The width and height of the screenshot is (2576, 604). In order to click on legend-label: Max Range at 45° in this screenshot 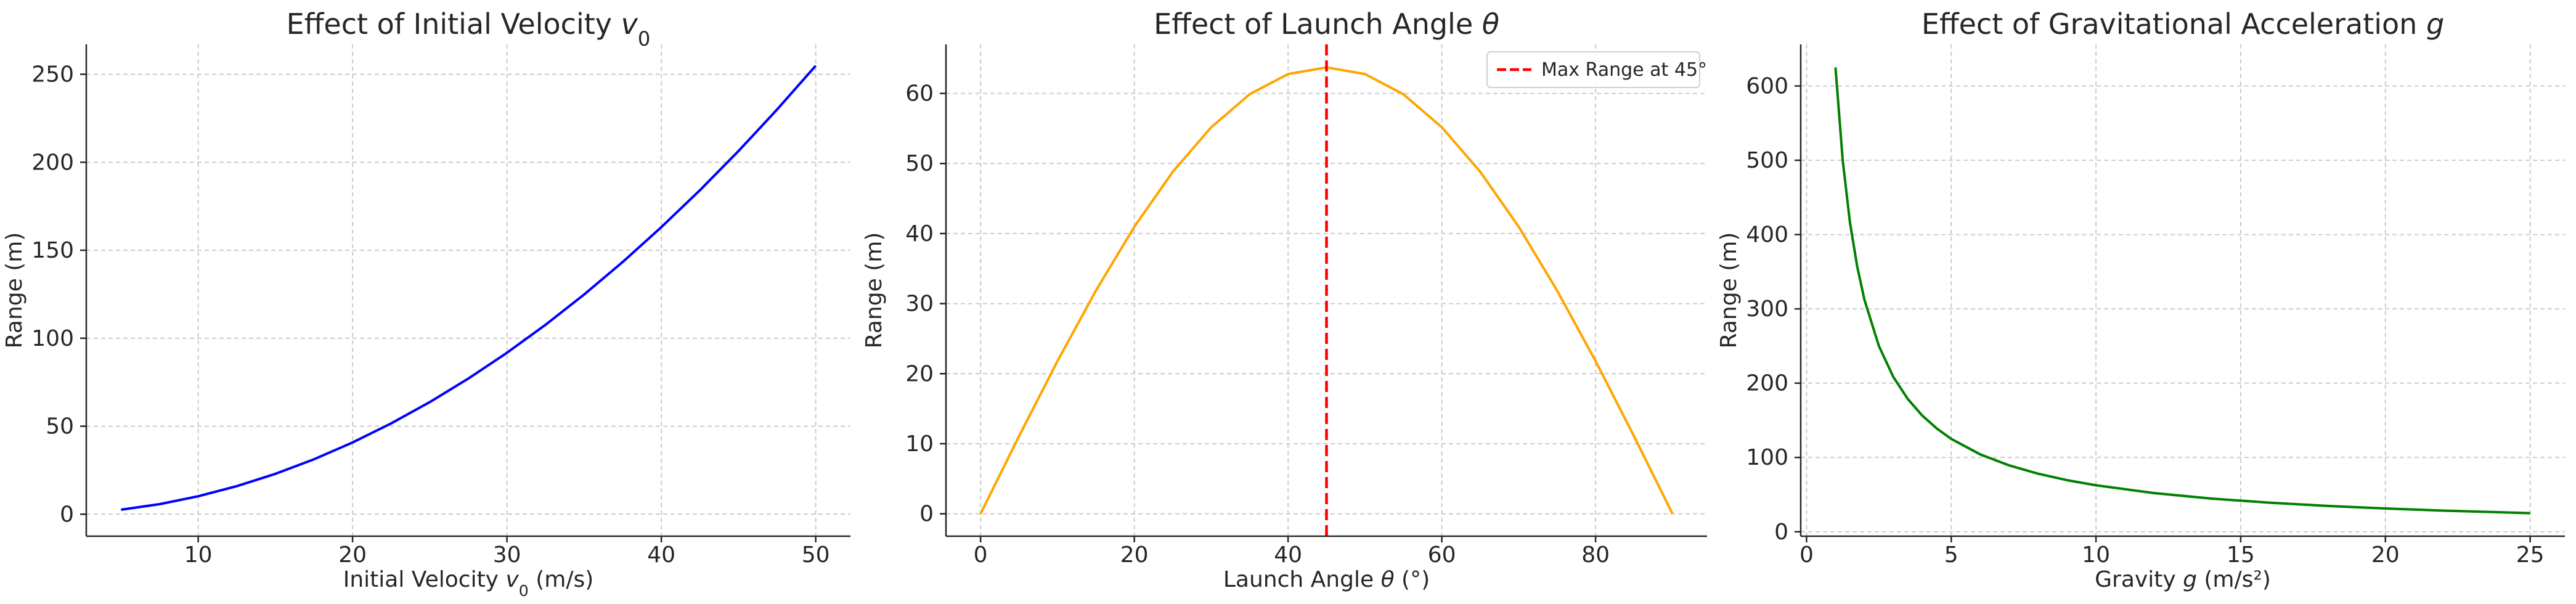, I will do `click(1624, 70)`.